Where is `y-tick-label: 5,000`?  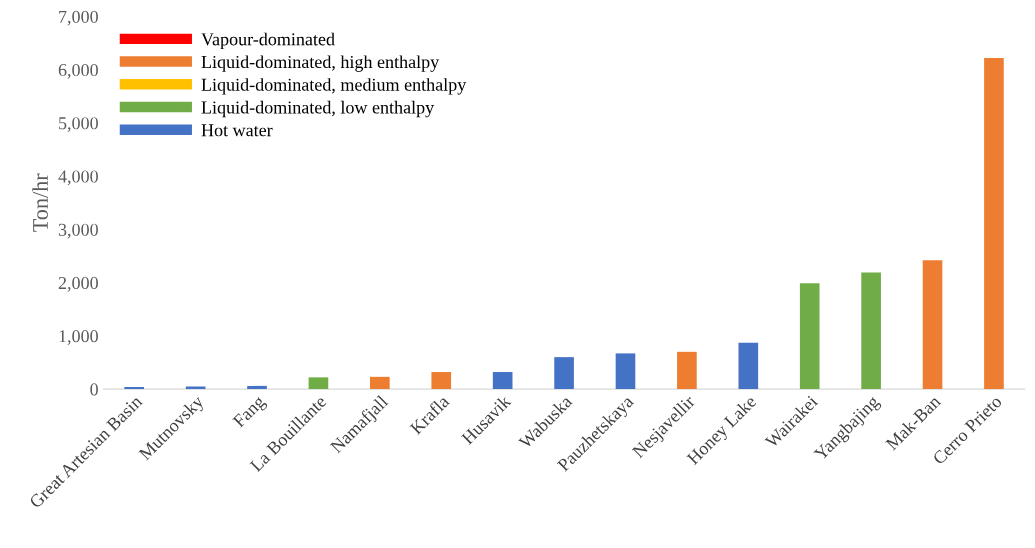
y-tick-label: 5,000 is located at coordinates (78, 124).